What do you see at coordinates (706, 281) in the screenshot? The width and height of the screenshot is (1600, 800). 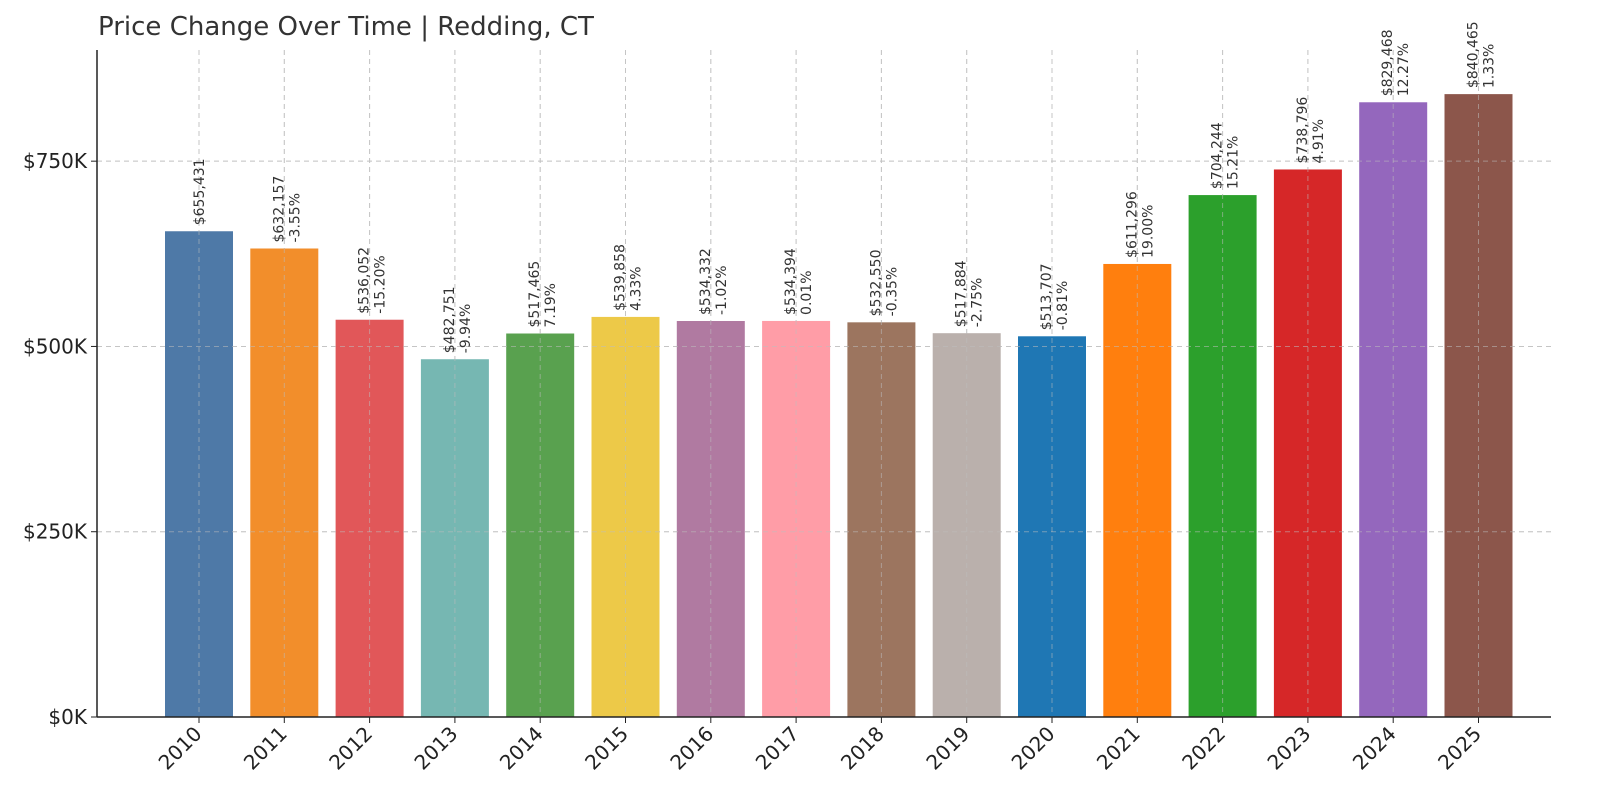 I see `value-label: $534,332` at bounding box center [706, 281].